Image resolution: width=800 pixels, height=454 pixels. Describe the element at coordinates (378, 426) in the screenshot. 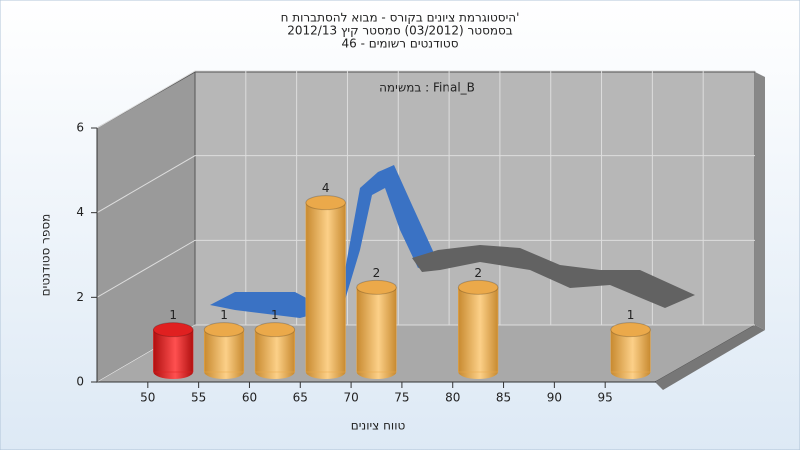

I see `x-axis-label: טווח ציונים` at that location.